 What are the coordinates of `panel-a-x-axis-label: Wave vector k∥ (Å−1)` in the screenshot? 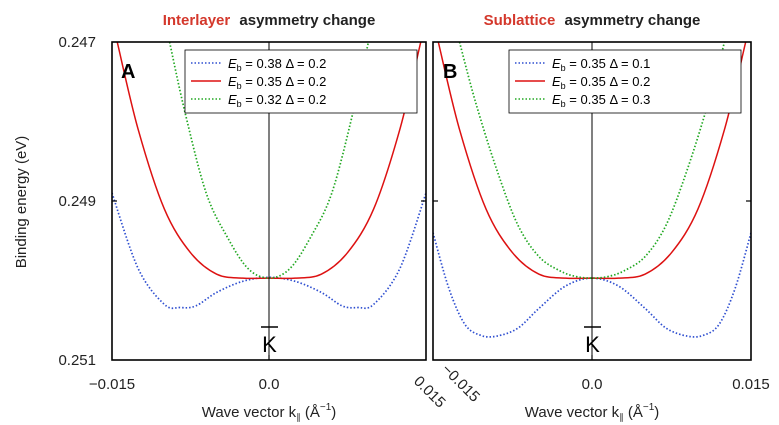 It's located at (269, 412).